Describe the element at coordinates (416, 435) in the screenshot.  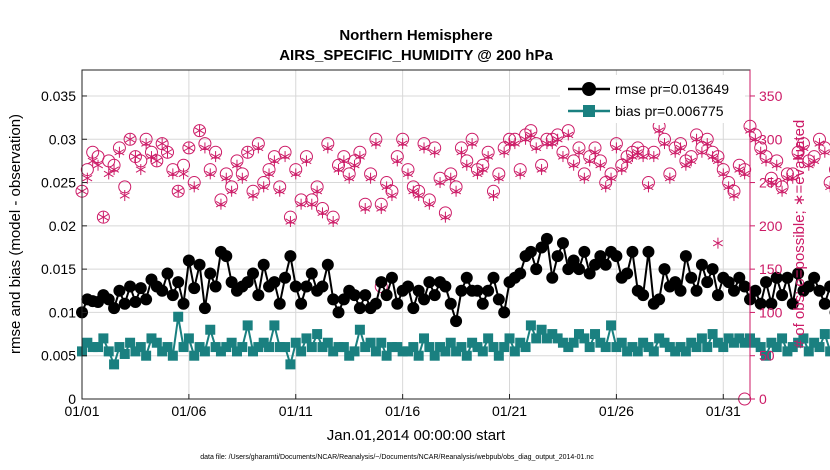
I see `x-axis-label: Jan.01,2014 00:00:00 start` at that location.